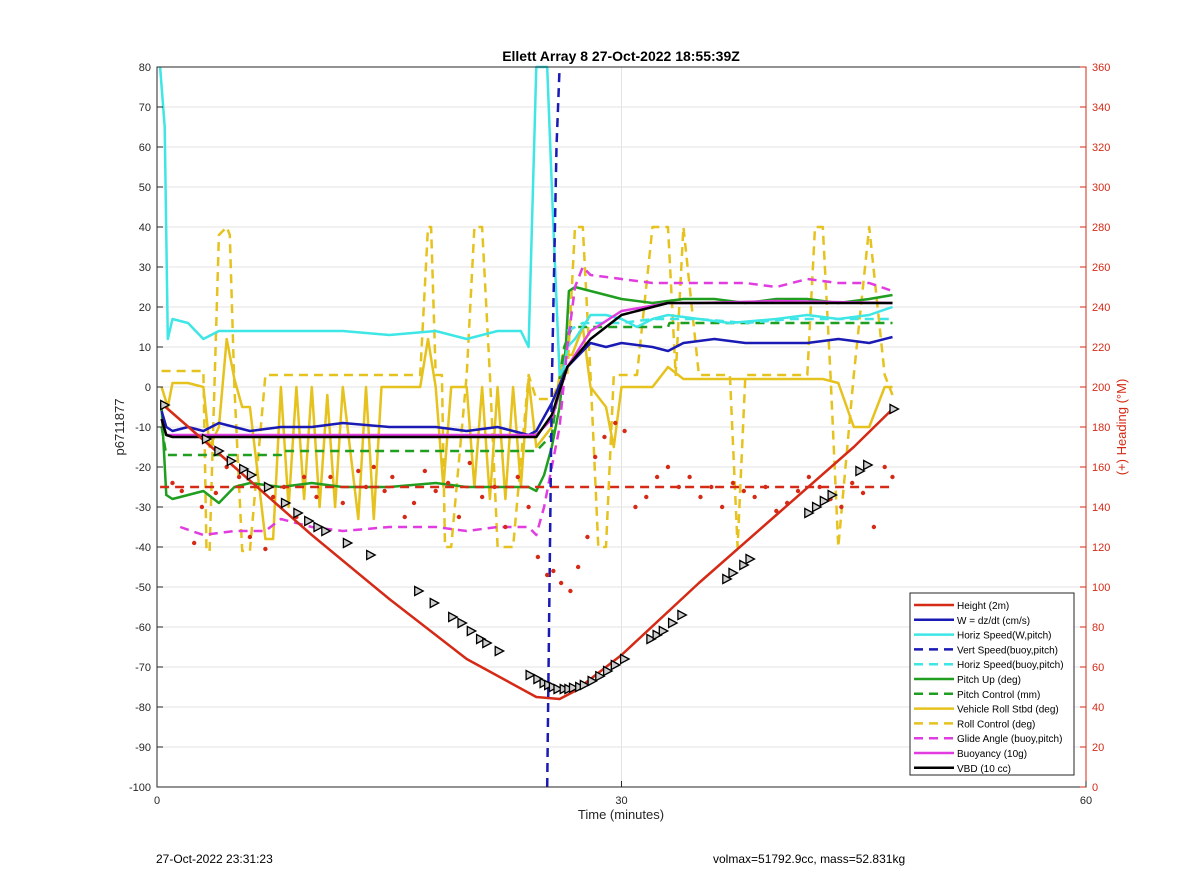 The image size is (1200, 885). Describe the element at coordinates (621, 814) in the screenshot. I see `x-axis-label: Time (minutes)` at that location.